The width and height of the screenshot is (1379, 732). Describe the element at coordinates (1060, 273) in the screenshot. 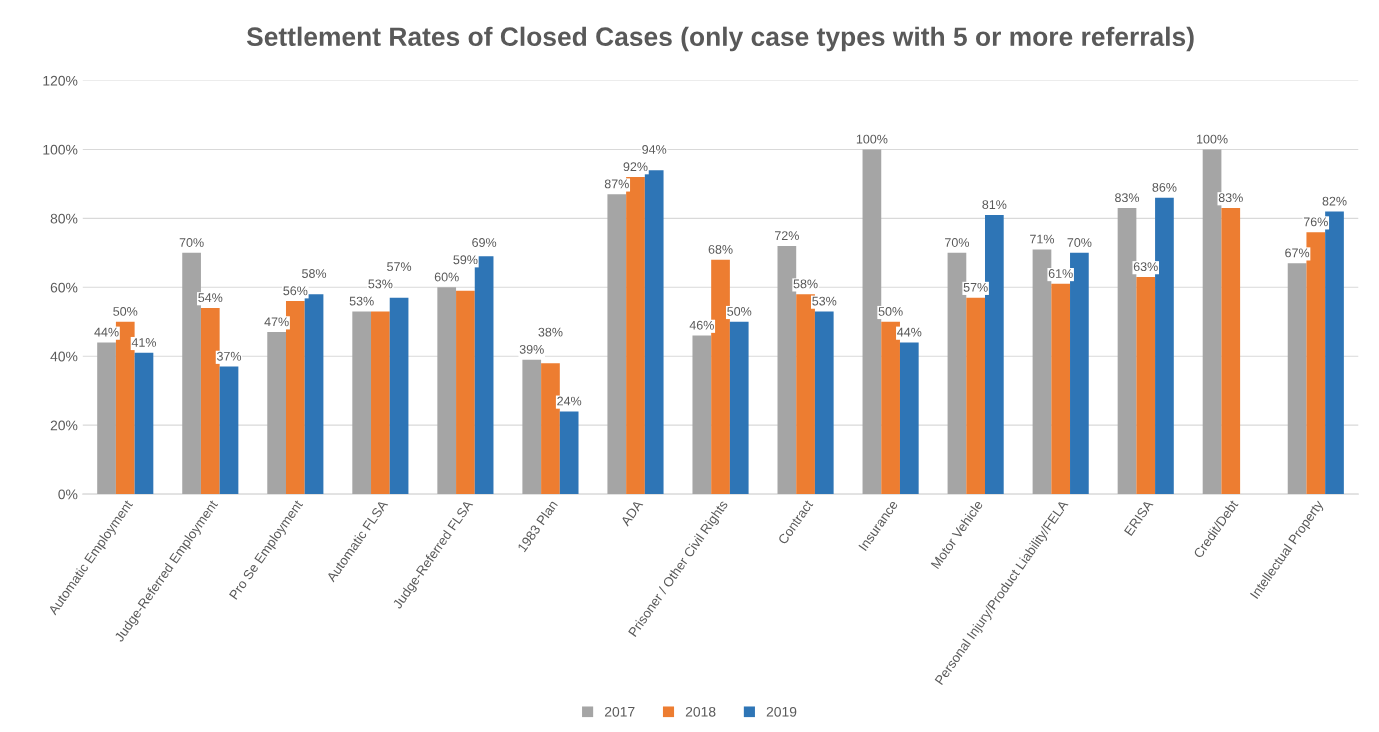

I see `data-label: 61%` at that location.